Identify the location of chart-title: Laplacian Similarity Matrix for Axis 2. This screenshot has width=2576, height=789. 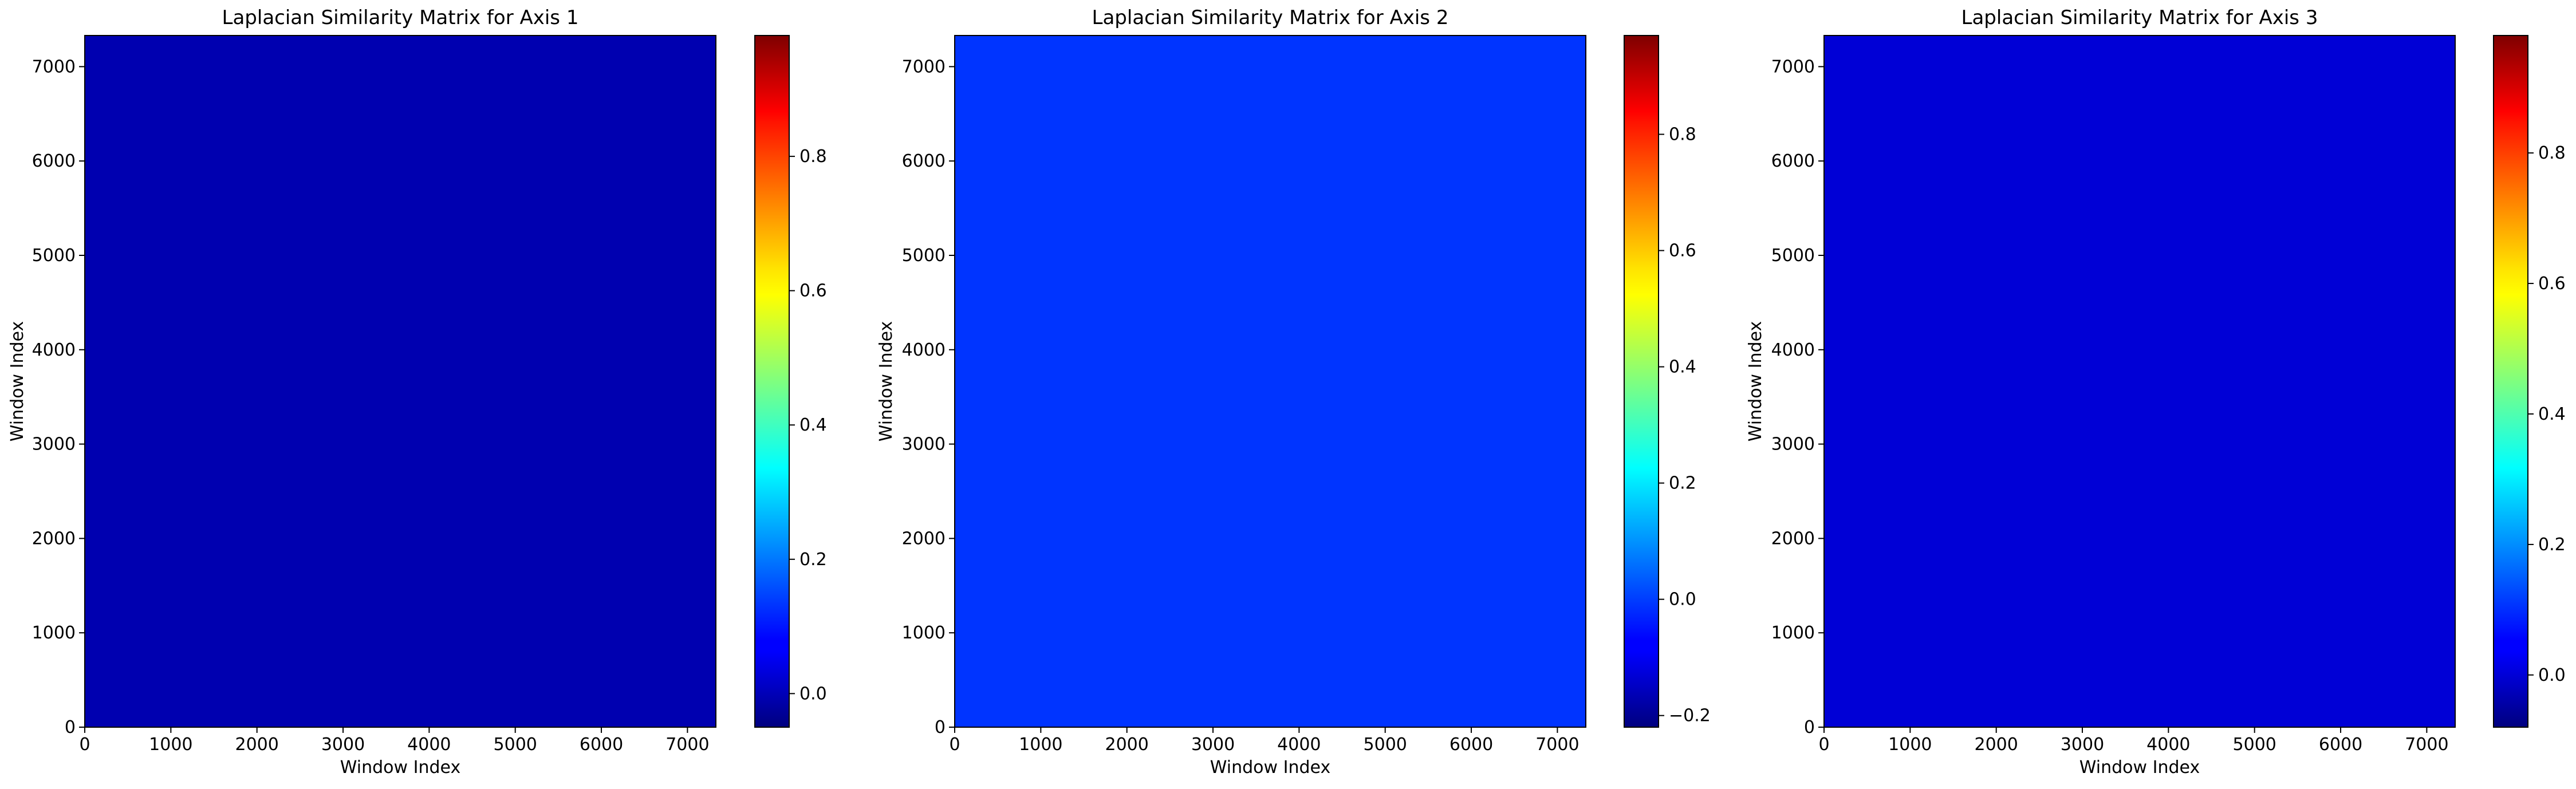
(1271, 18).